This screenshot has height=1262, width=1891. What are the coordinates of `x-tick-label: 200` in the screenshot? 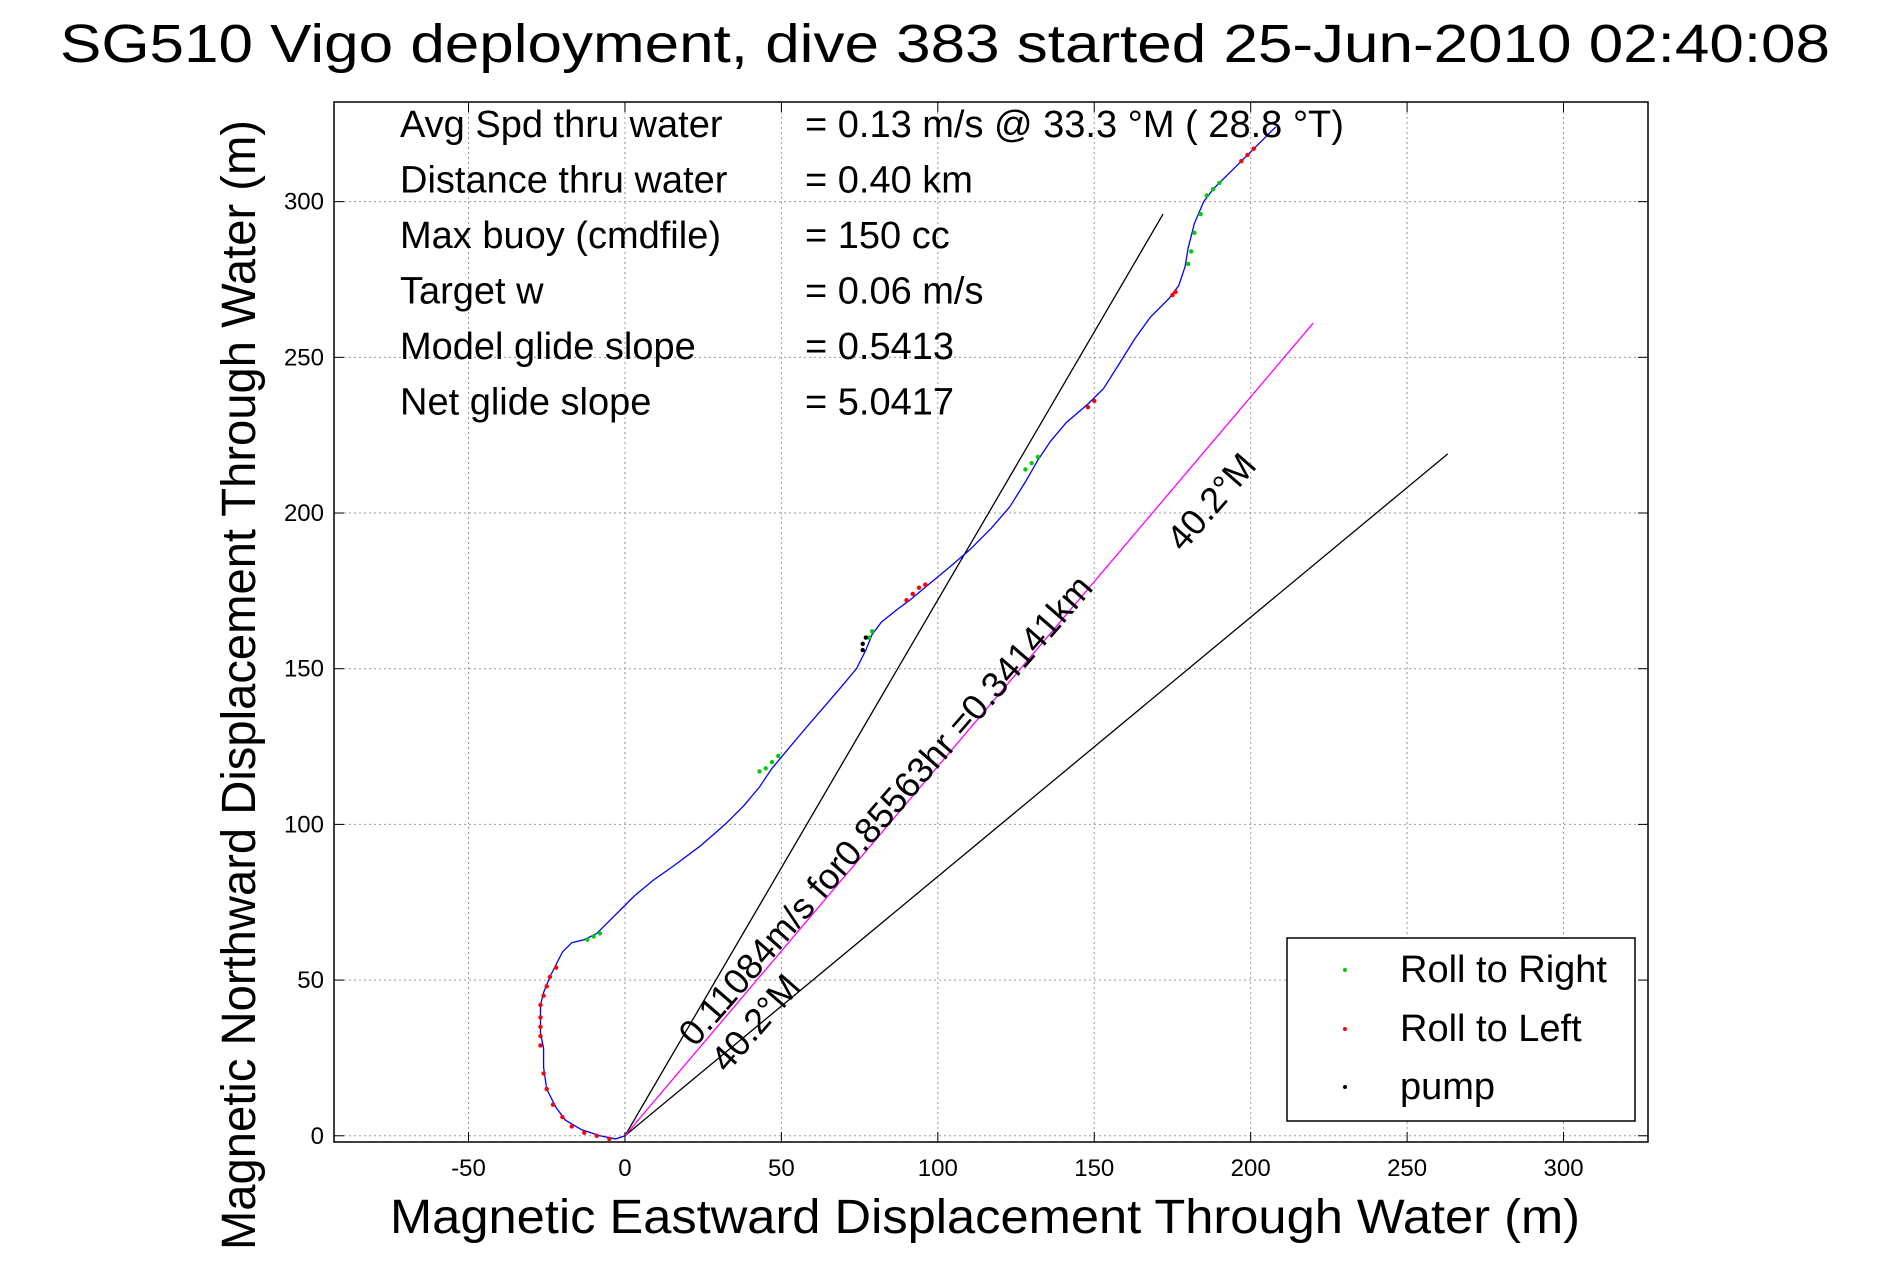 It's located at (1251, 1168).